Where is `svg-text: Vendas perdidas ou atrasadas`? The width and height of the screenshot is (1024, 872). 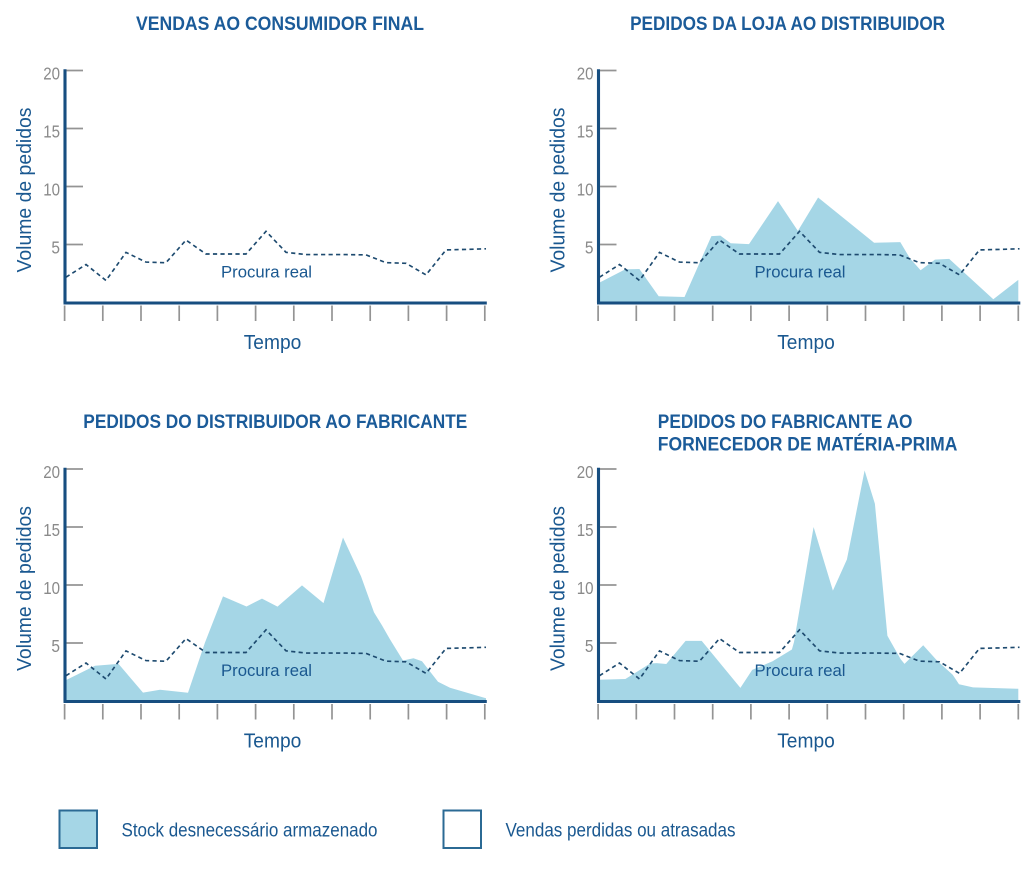
svg-text: Vendas perdidas ou atrasadas is located at coordinates (621, 831).